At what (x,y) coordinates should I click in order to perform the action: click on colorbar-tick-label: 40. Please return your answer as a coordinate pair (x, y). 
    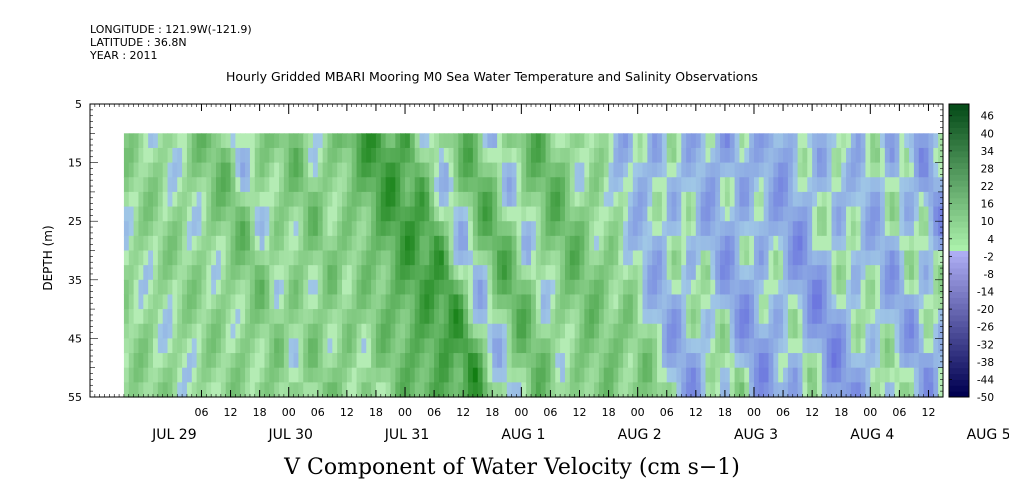
    Looking at the image, I should click on (987, 134).